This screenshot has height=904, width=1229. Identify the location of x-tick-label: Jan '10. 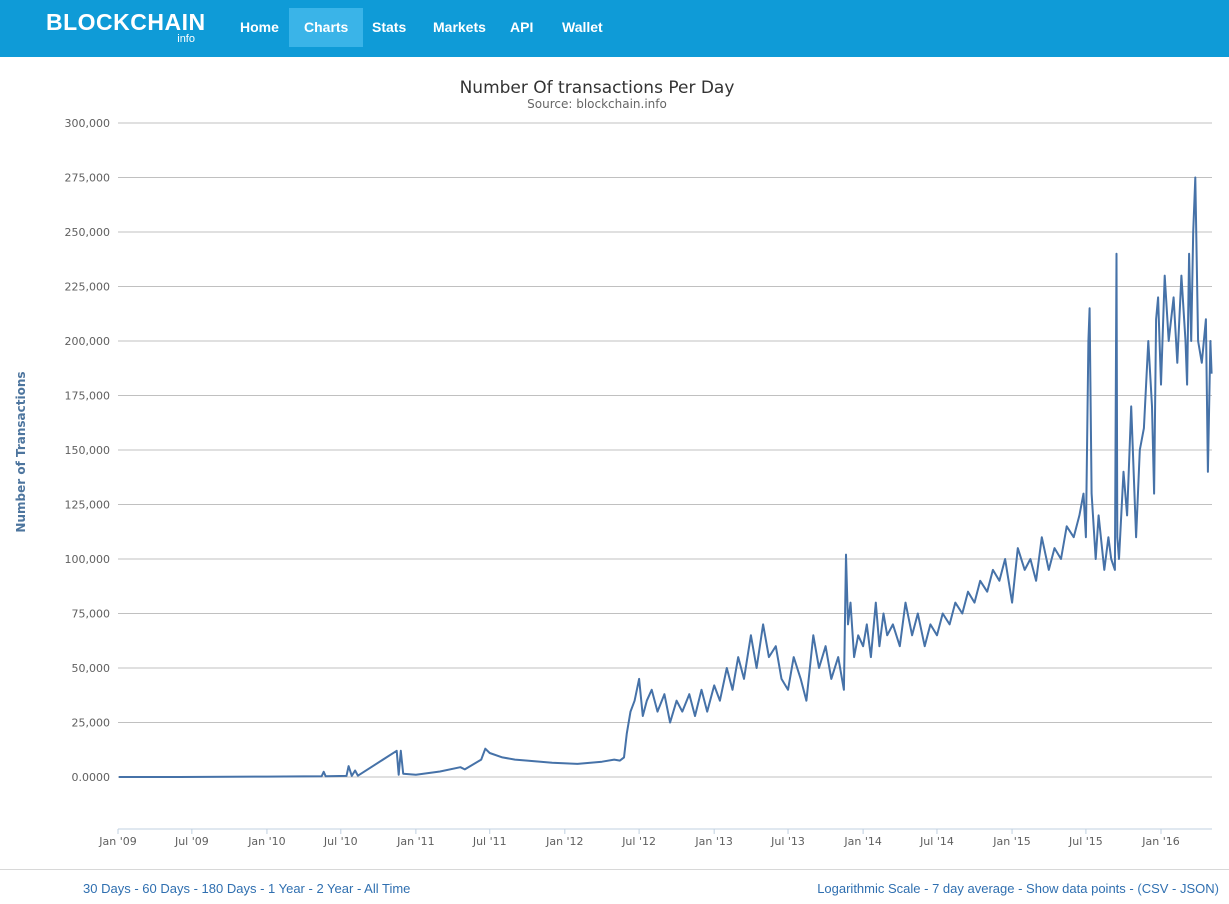
(266, 841).